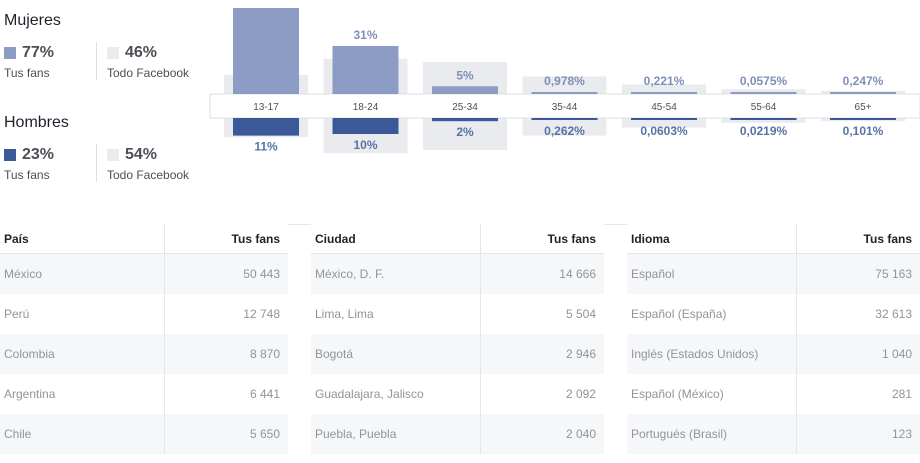 The height and width of the screenshot is (463, 920). What do you see at coordinates (712, 354) in the screenshot?
I see `row-name: Inglés (Estados Unidos)` at bounding box center [712, 354].